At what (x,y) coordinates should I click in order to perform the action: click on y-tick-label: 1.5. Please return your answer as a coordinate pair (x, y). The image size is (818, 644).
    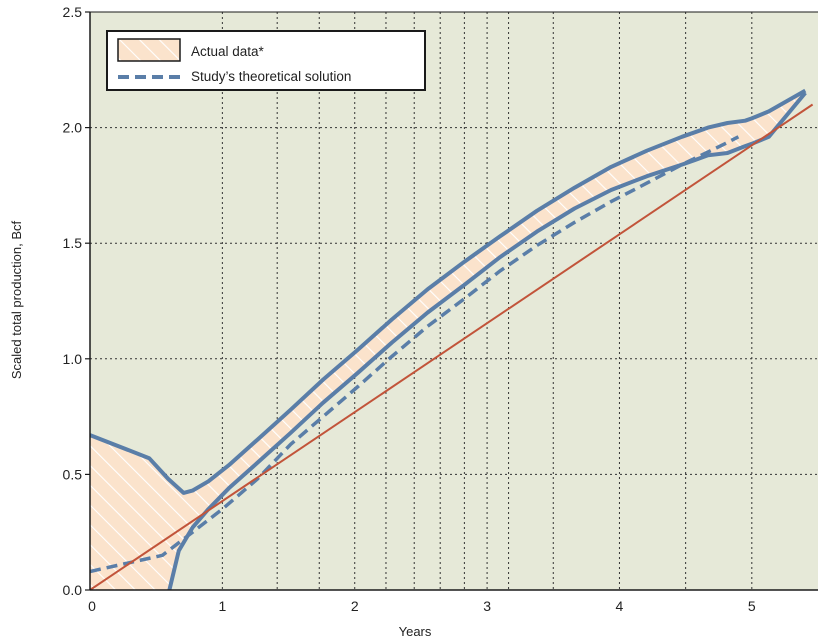
    Looking at the image, I should click on (73, 243).